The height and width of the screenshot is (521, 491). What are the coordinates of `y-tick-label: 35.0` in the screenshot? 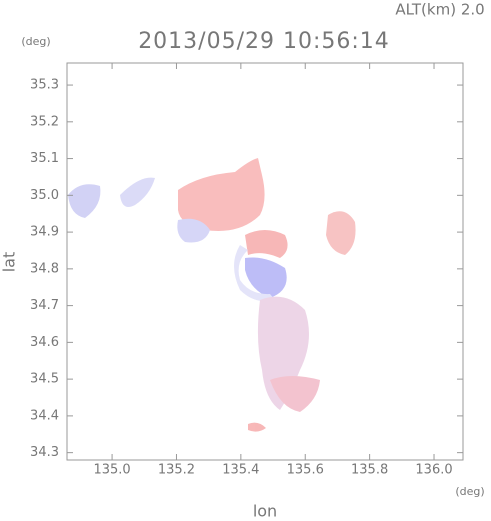 It's located at (44, 195).